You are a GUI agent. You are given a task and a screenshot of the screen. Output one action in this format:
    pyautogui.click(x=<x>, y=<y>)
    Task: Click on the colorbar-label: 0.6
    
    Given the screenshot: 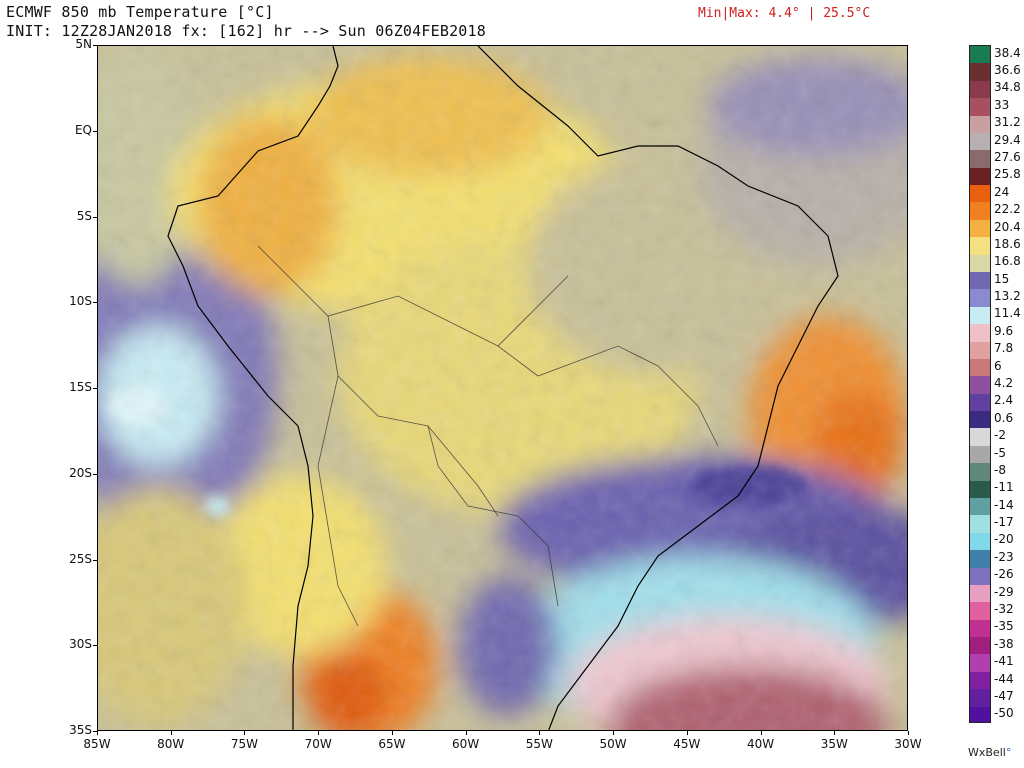 What is the action you would take?
    pyautogui.click(x=1004, y=417)
    